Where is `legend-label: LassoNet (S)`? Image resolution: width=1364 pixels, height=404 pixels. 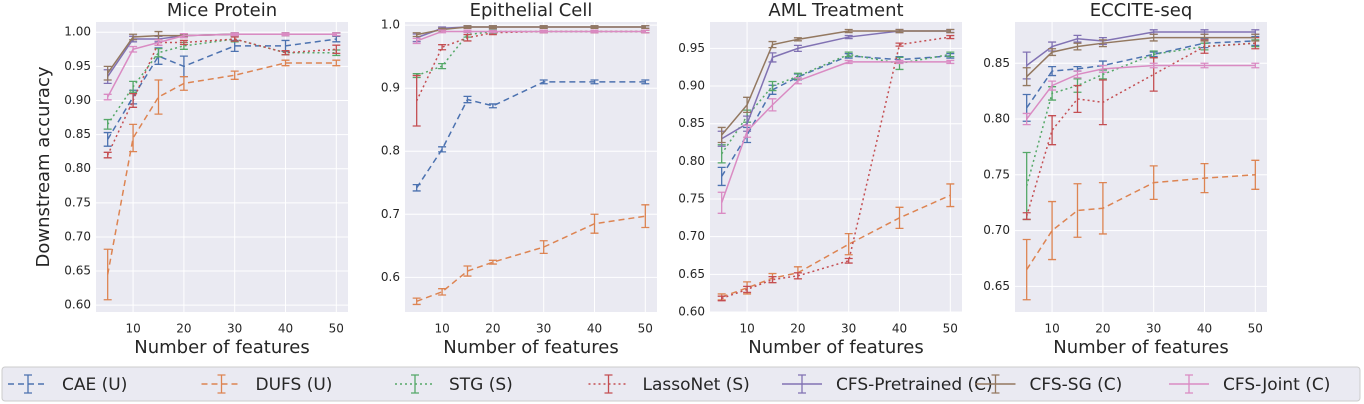 legend-label: LassoNet (S) is located at coordinates (696, 385).